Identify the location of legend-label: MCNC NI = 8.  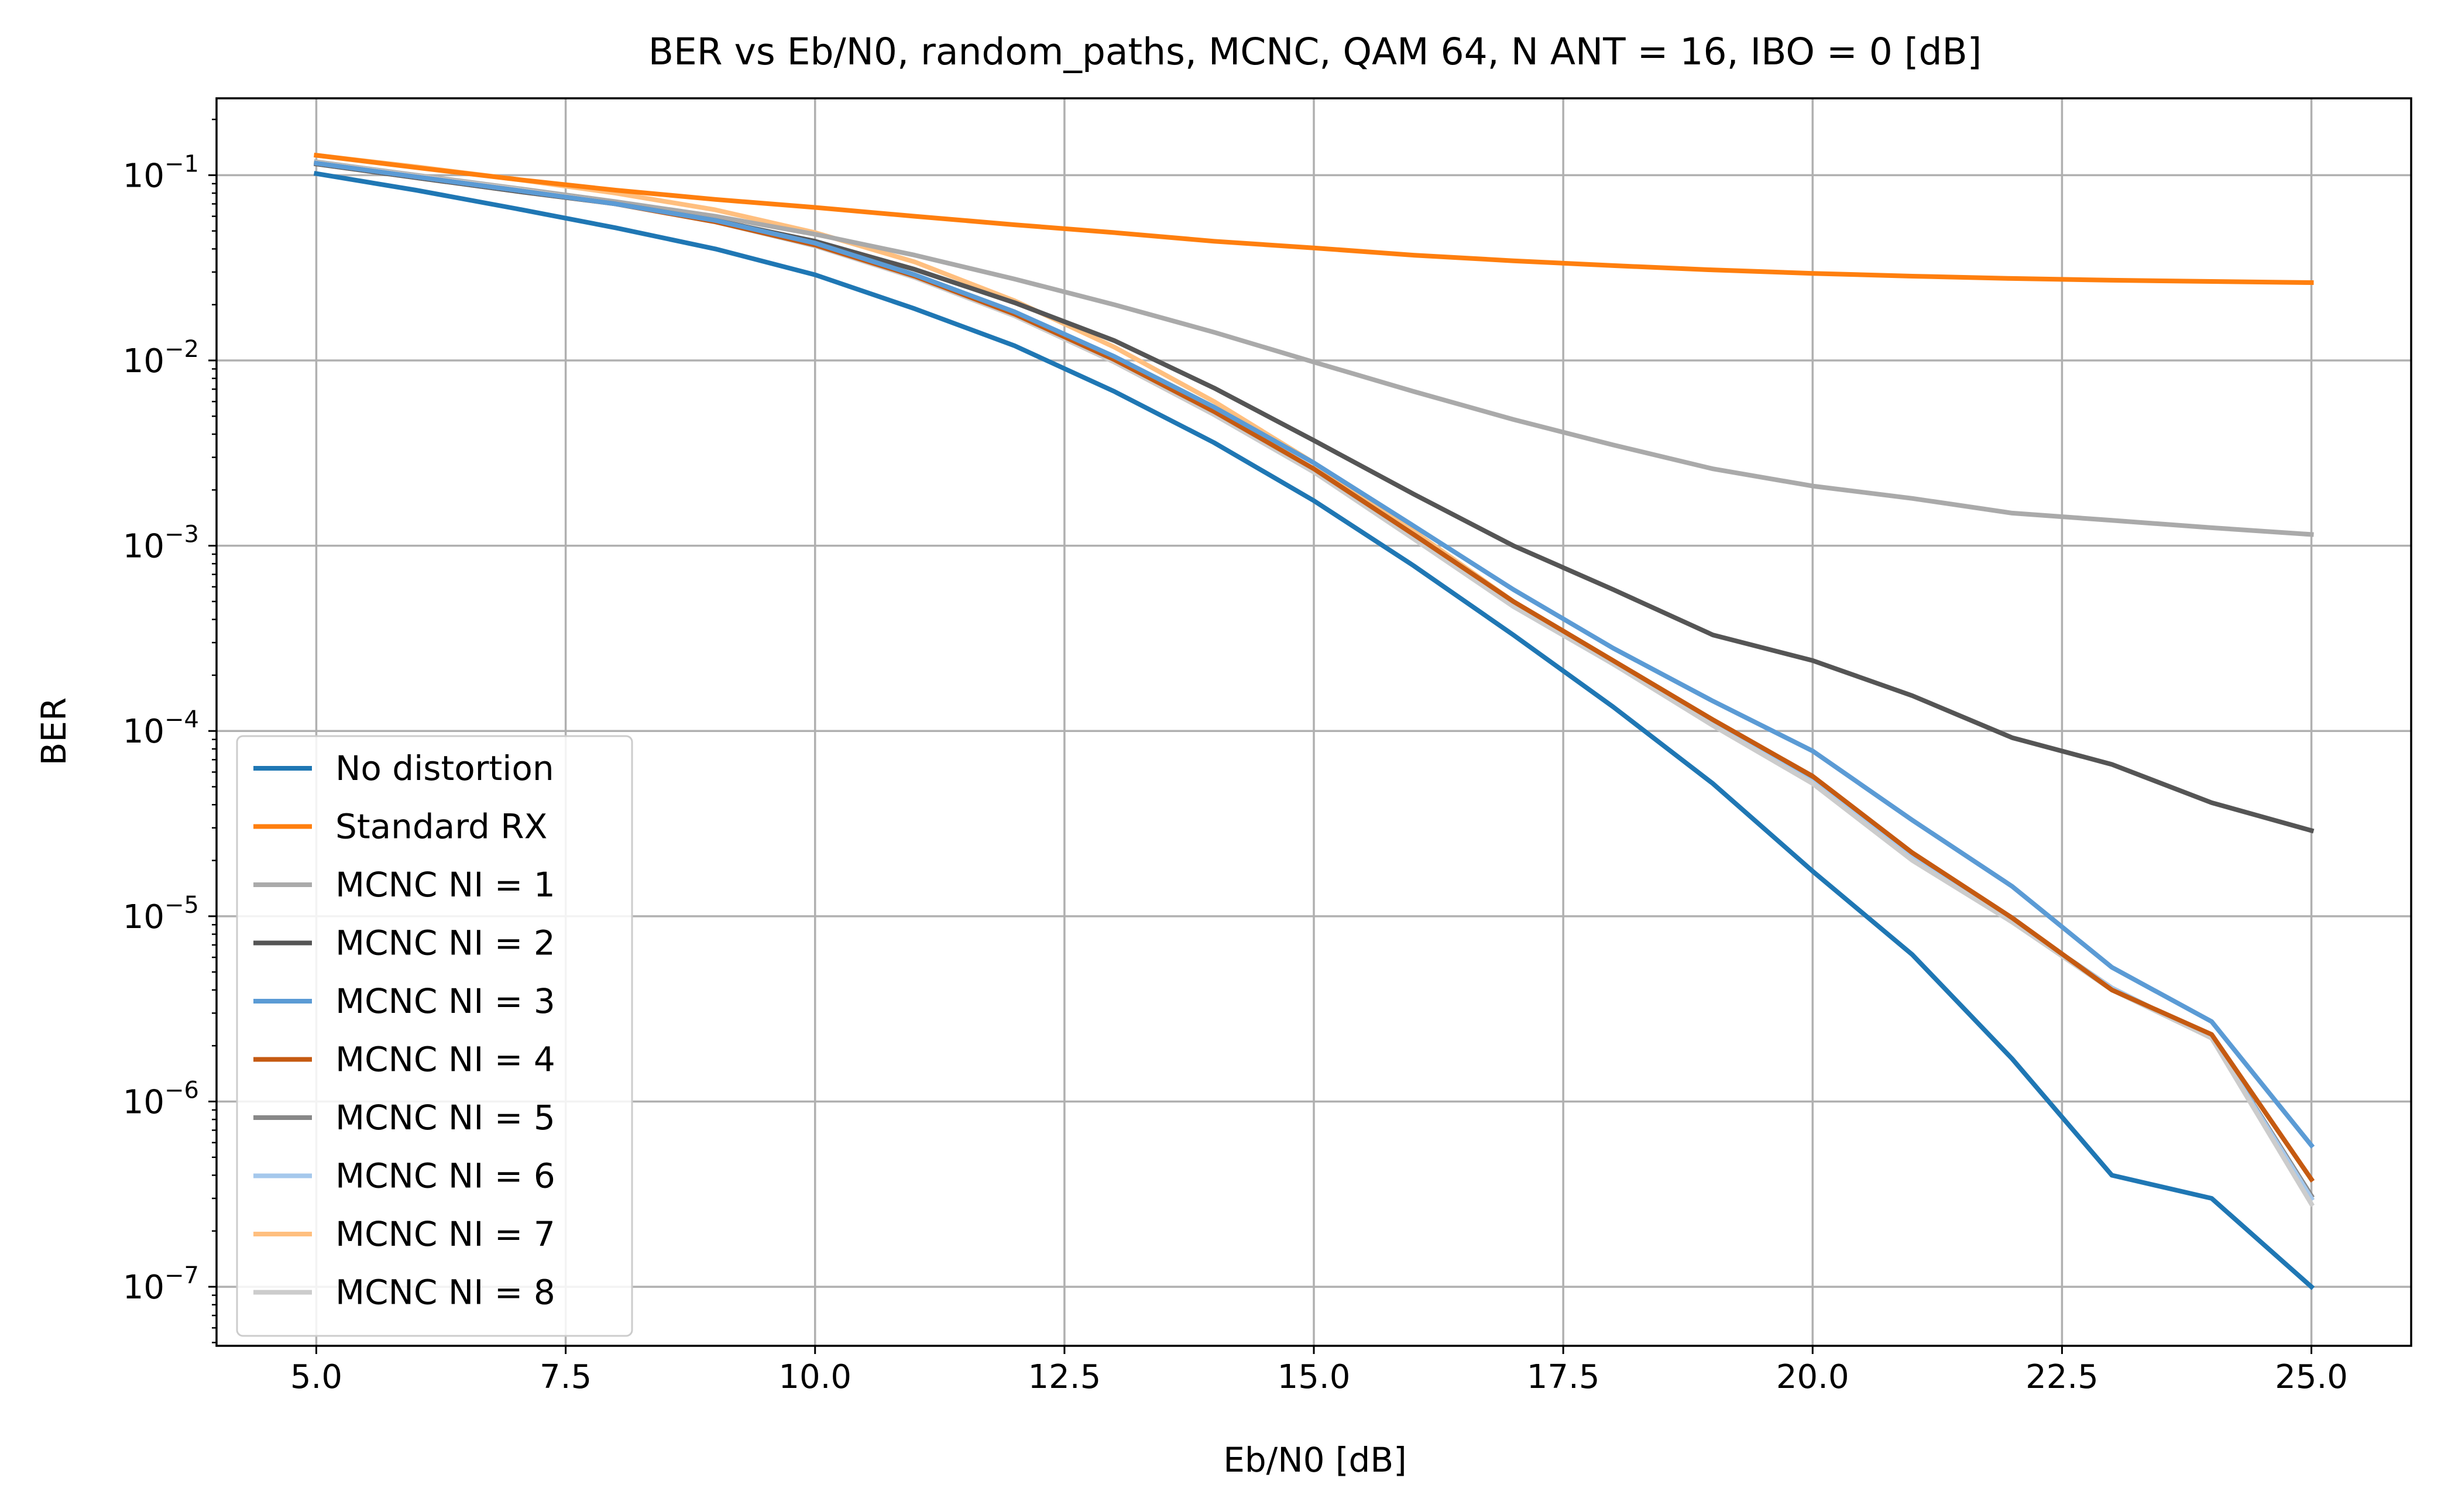
(445, 1292).